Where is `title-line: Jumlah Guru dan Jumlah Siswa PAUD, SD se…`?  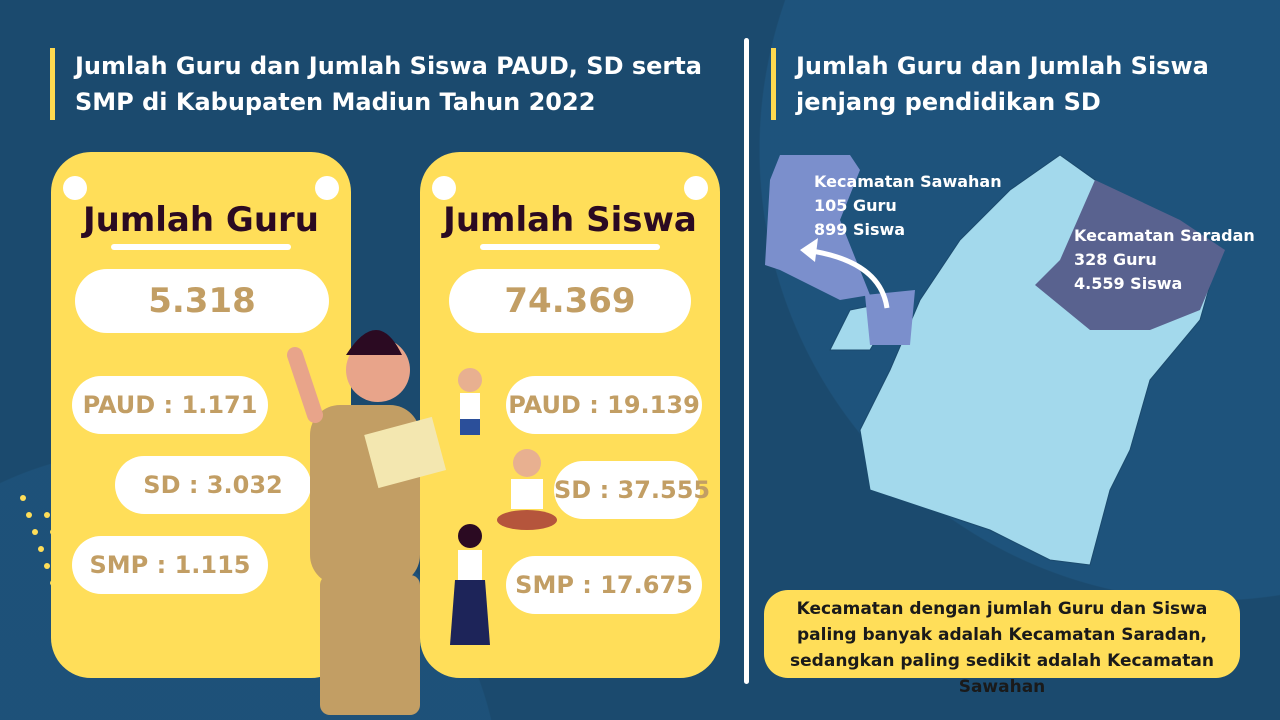 title-line: Jumlah Guru dan Jumlah Siswa PAUD, SD se… is located at coordinates (388, 66).